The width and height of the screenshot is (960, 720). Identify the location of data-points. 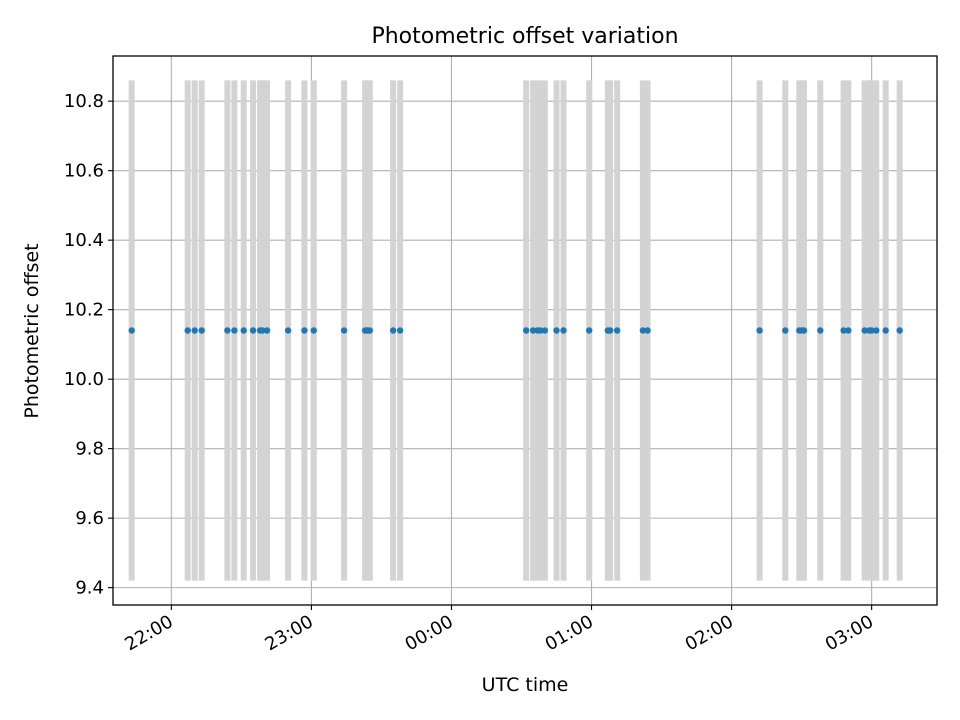
(515, 330).